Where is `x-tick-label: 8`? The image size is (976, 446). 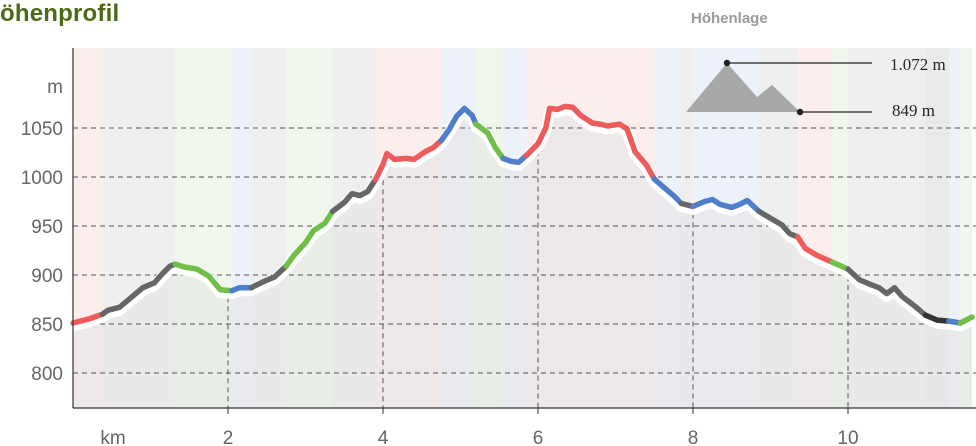
x-tick-label: 8 is located at coordinates (693, 437).